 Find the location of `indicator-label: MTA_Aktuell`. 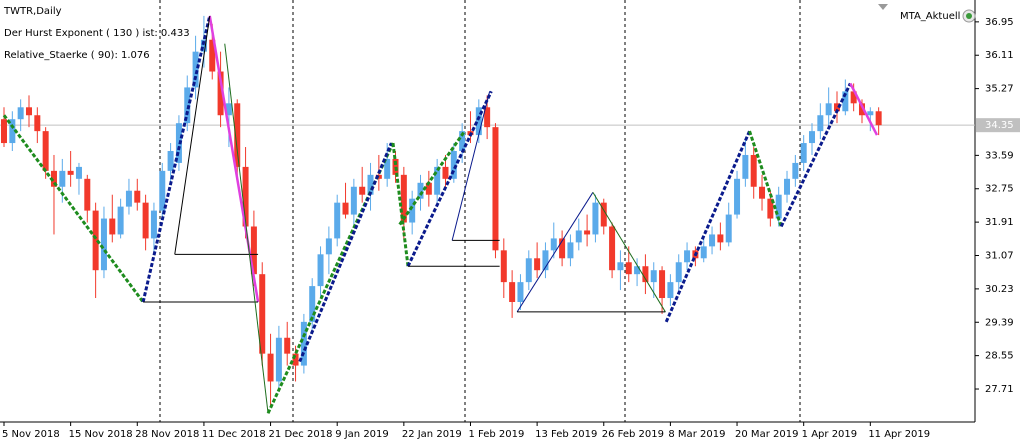

indicator-label: MTA_Aktuell is located at coordinates (930, 16).